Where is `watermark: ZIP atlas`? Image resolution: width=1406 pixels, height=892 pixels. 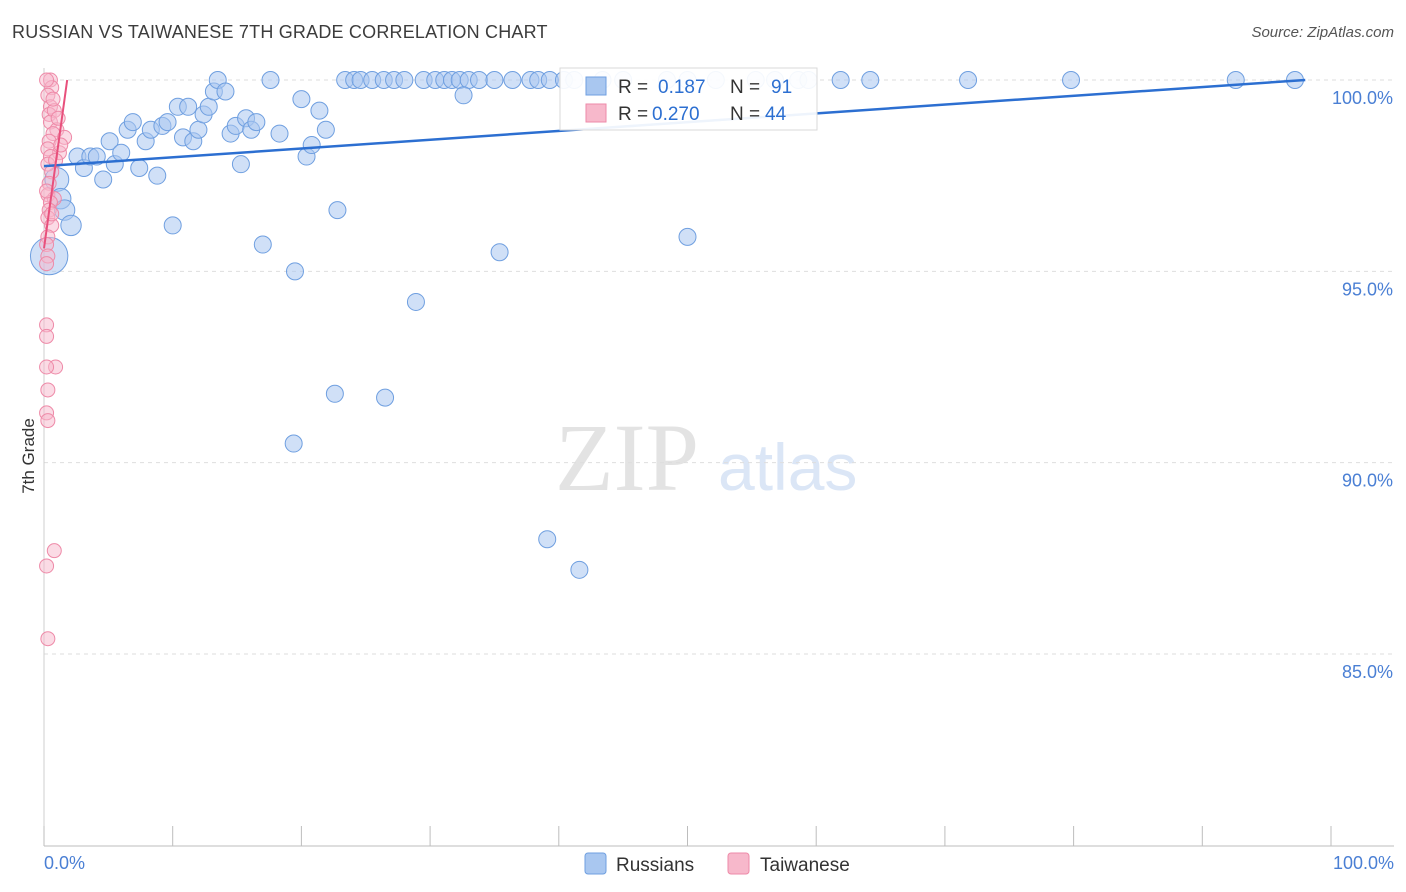 watermark: ZIP atlas is located at coordinates (706, 457).